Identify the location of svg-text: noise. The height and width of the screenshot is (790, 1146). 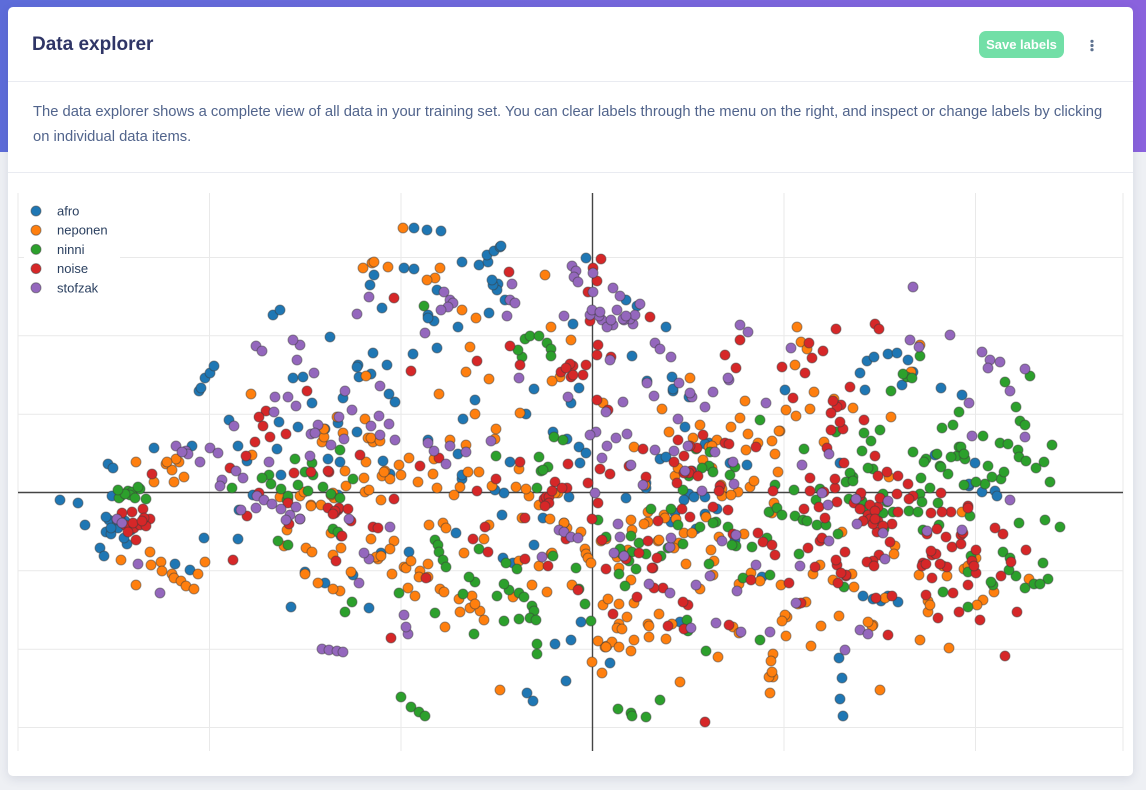
(72, 268).